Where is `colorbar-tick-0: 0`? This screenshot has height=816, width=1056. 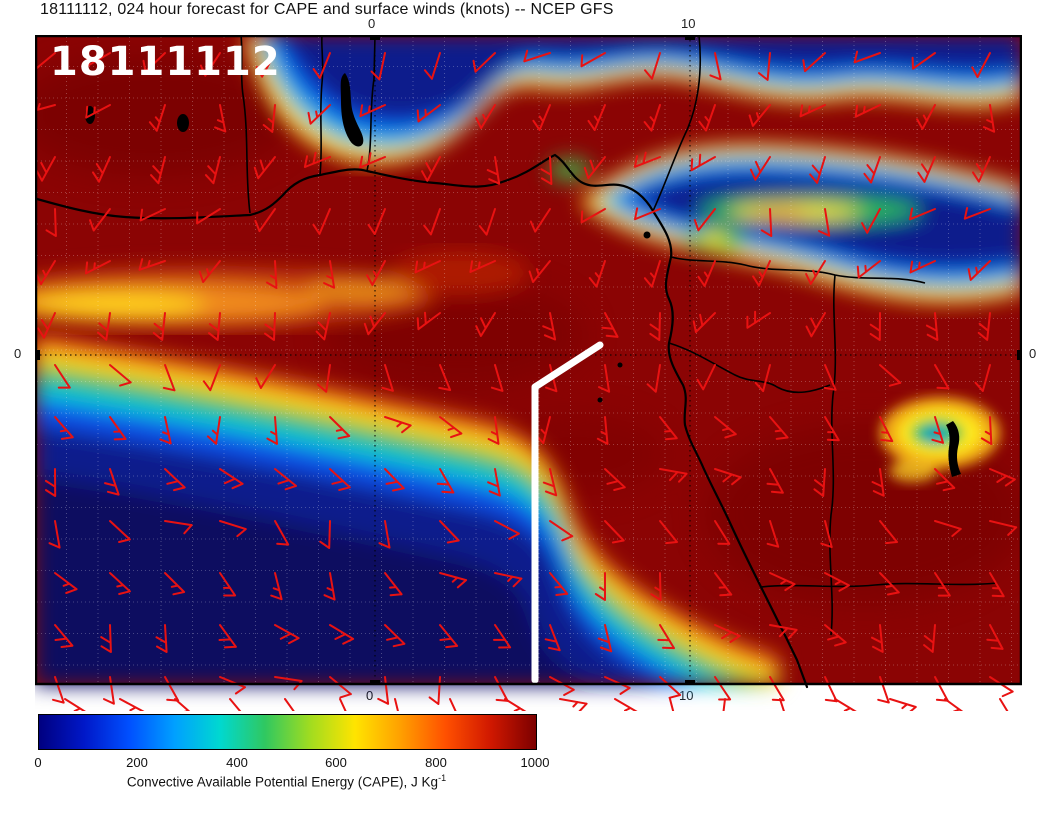
colorbar-tick-0: 0 is located at coordinates (38, 762).